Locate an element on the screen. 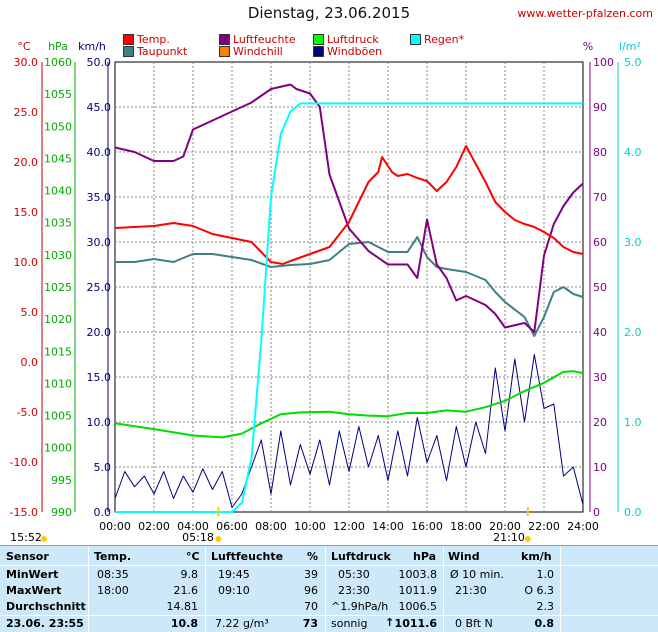 This screenshot has height=632, width=658. legend-humidity: Luftfeuchte is located at coordinates (257, 39).